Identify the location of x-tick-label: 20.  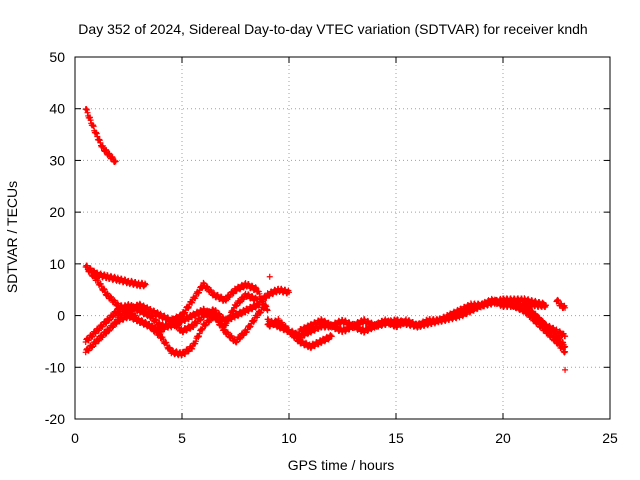
(503, 438).